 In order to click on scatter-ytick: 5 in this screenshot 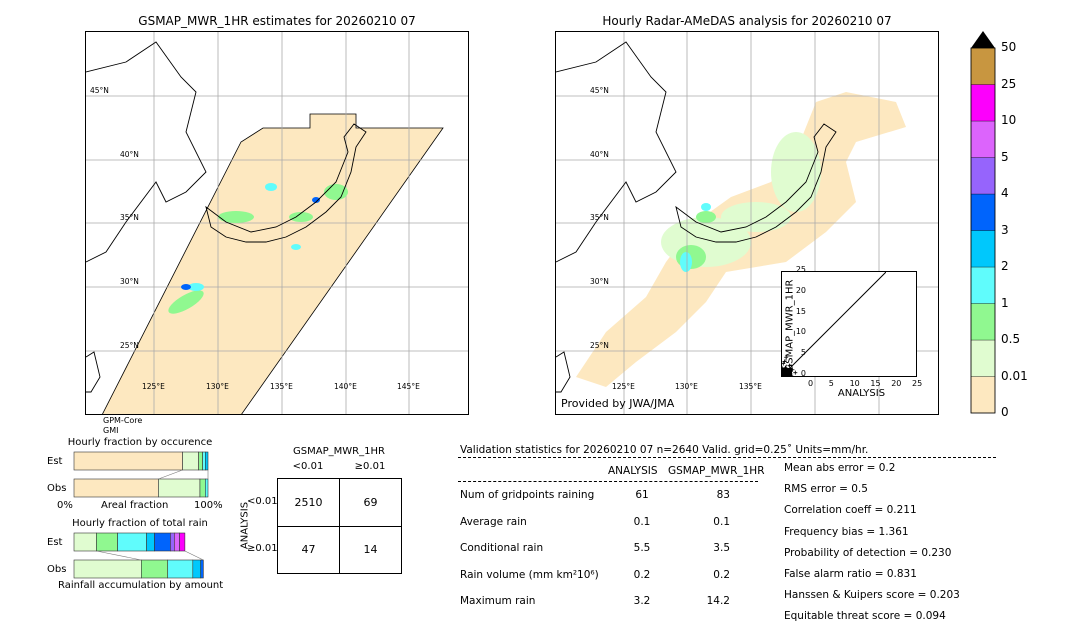, I will do `click(803, 353)`.